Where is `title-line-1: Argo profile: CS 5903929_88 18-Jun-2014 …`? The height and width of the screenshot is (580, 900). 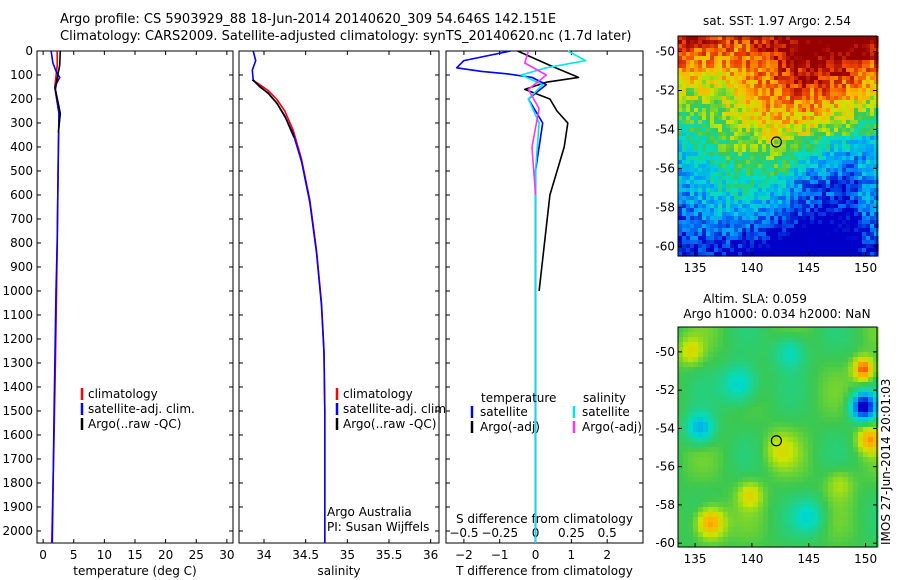
title-line-1: Argo profile: CS 5903929_88 18-Jun-2014 … is located at coordinates (308, 19).